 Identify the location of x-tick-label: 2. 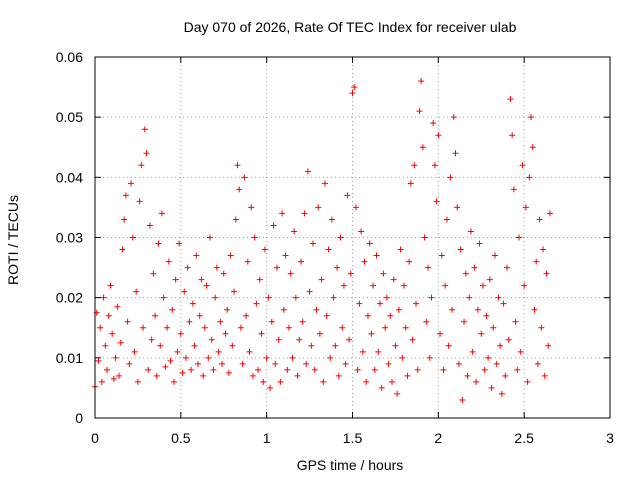
(438, 438).